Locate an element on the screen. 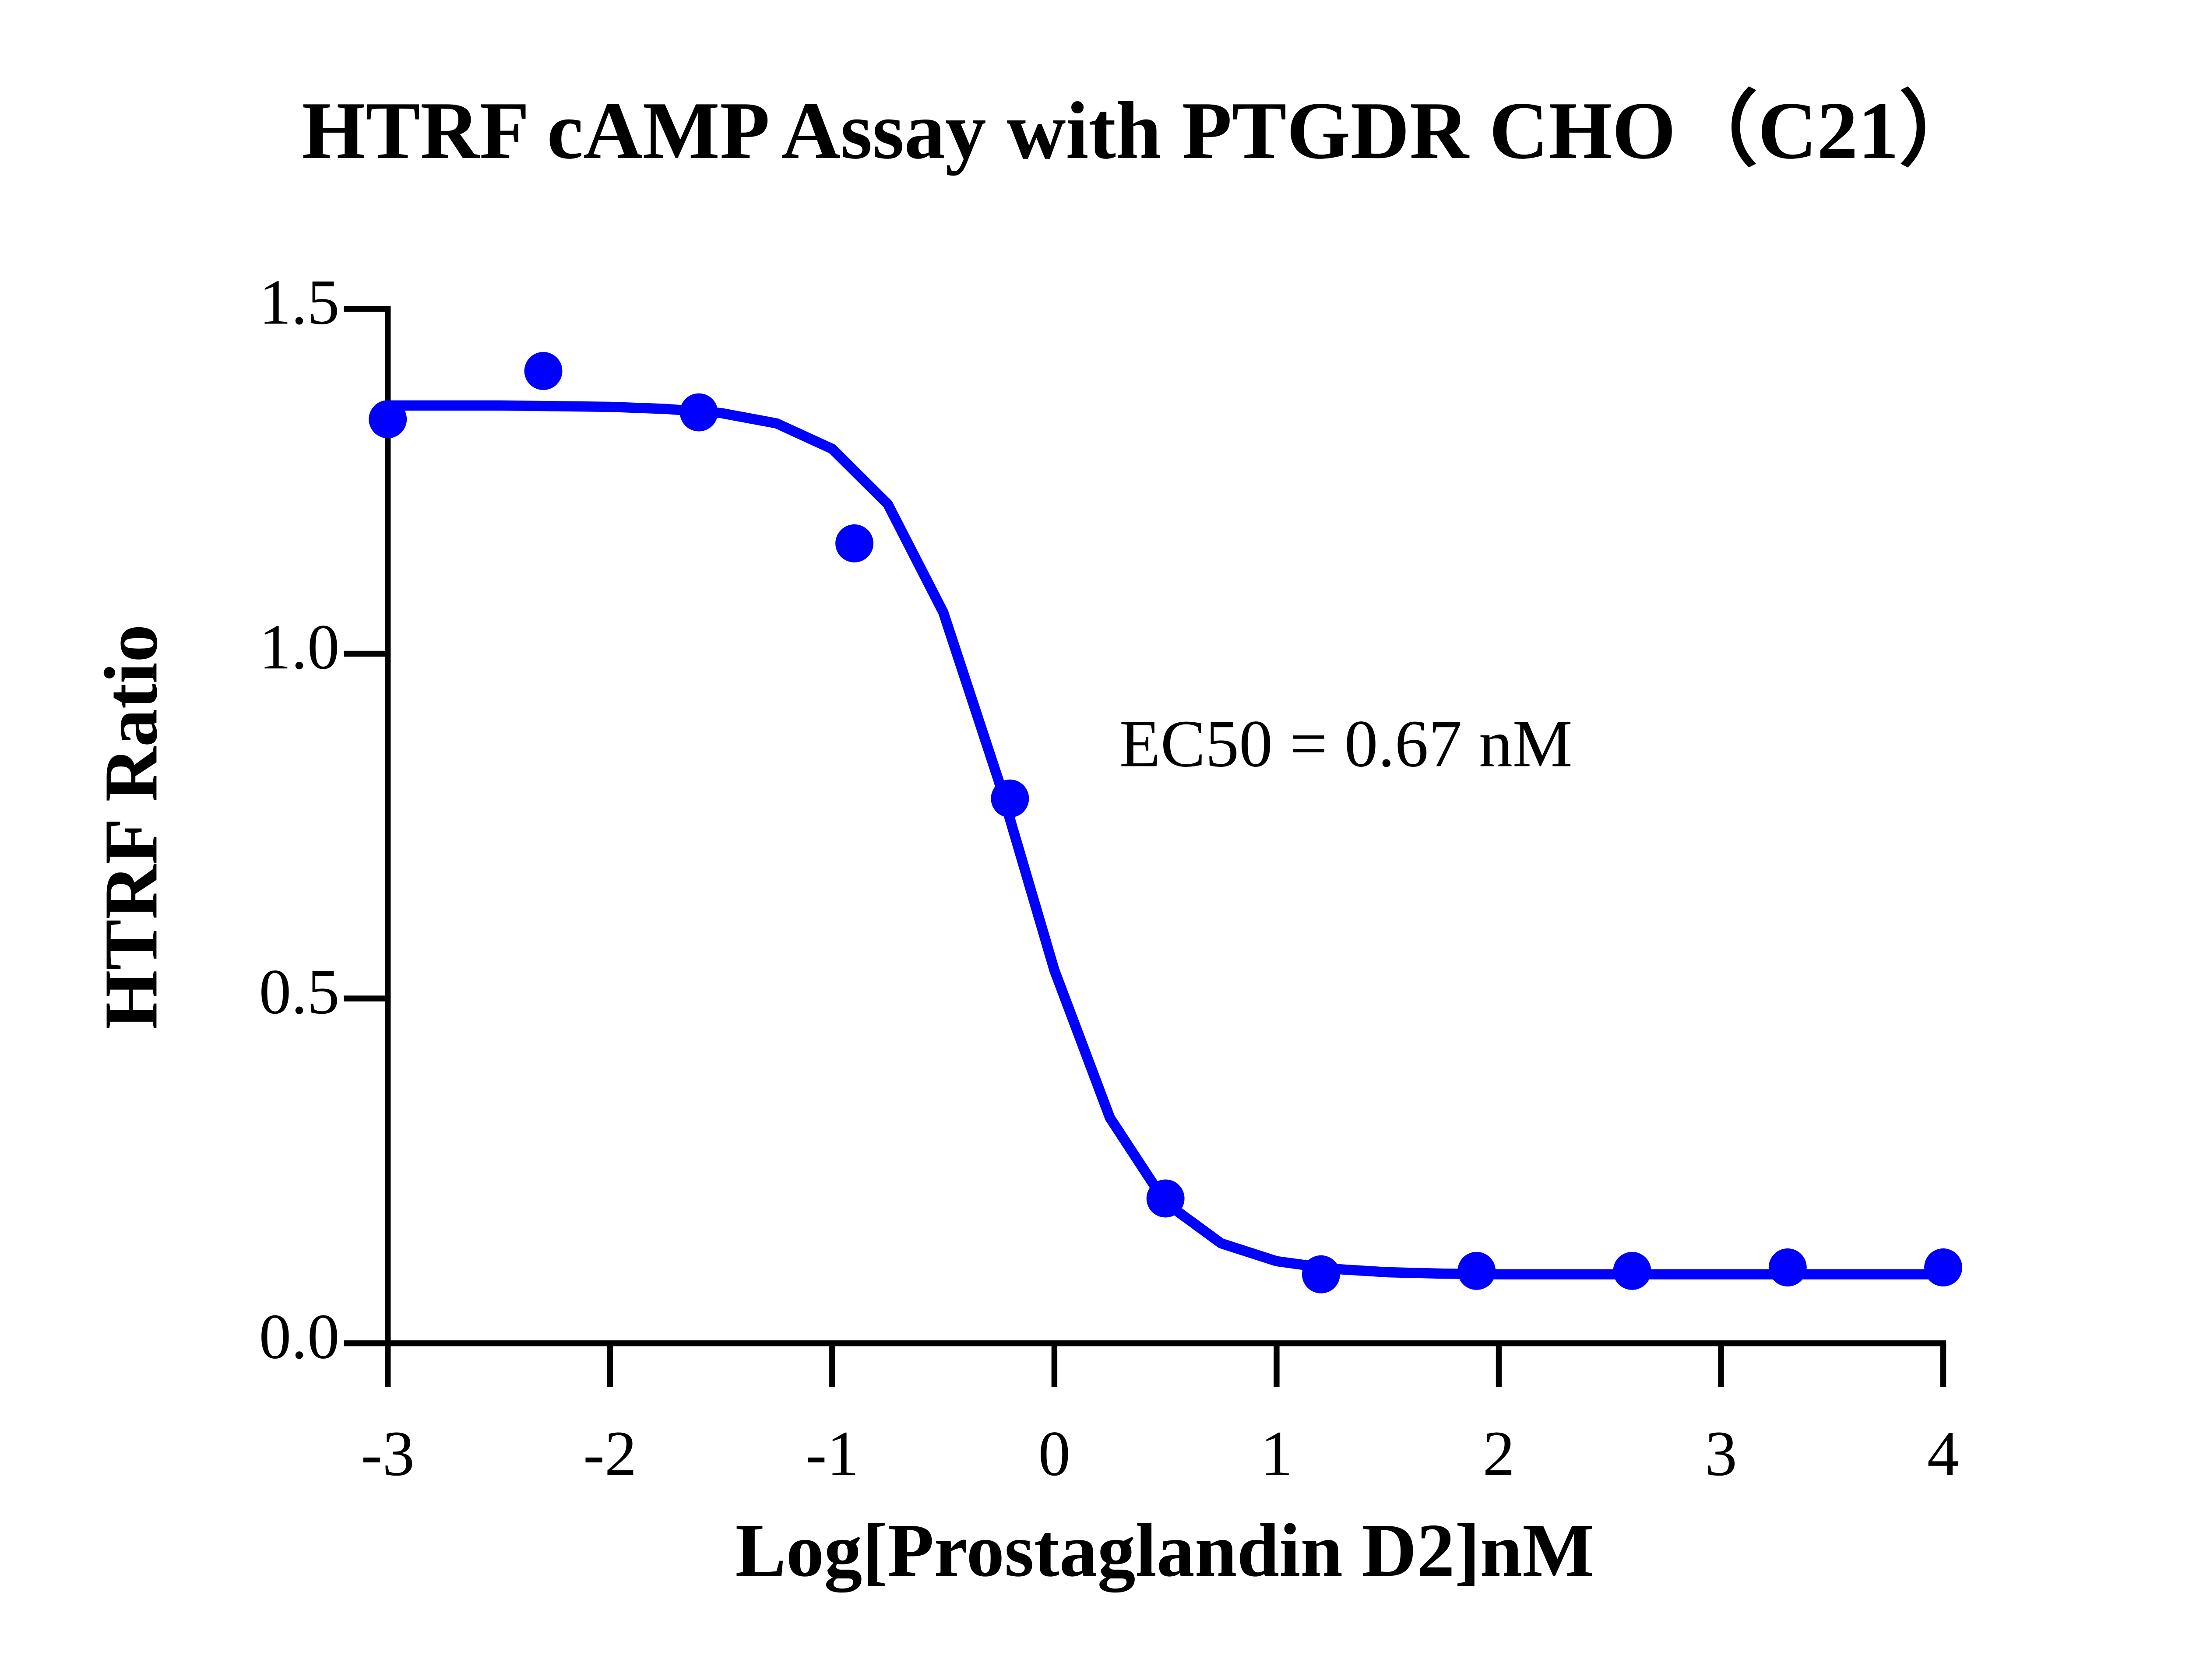 Image resolution: width=2189 pixels, height=1680 pixels. y-tick-label: 1.0 is located at coordinates (299, 646).